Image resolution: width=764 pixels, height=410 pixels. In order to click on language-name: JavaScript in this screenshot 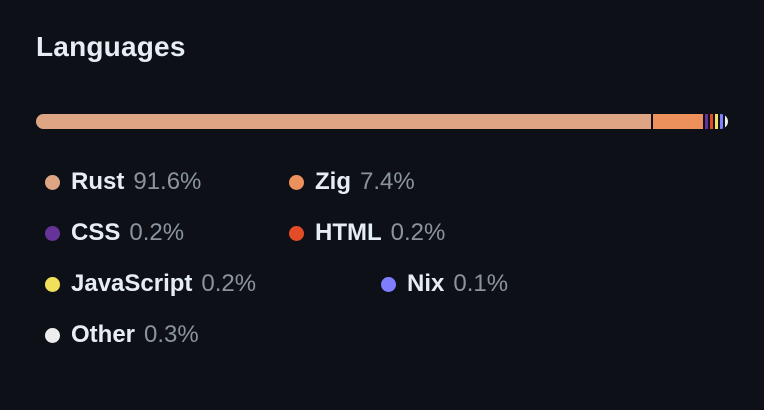, I will do `click(132, 283)`.